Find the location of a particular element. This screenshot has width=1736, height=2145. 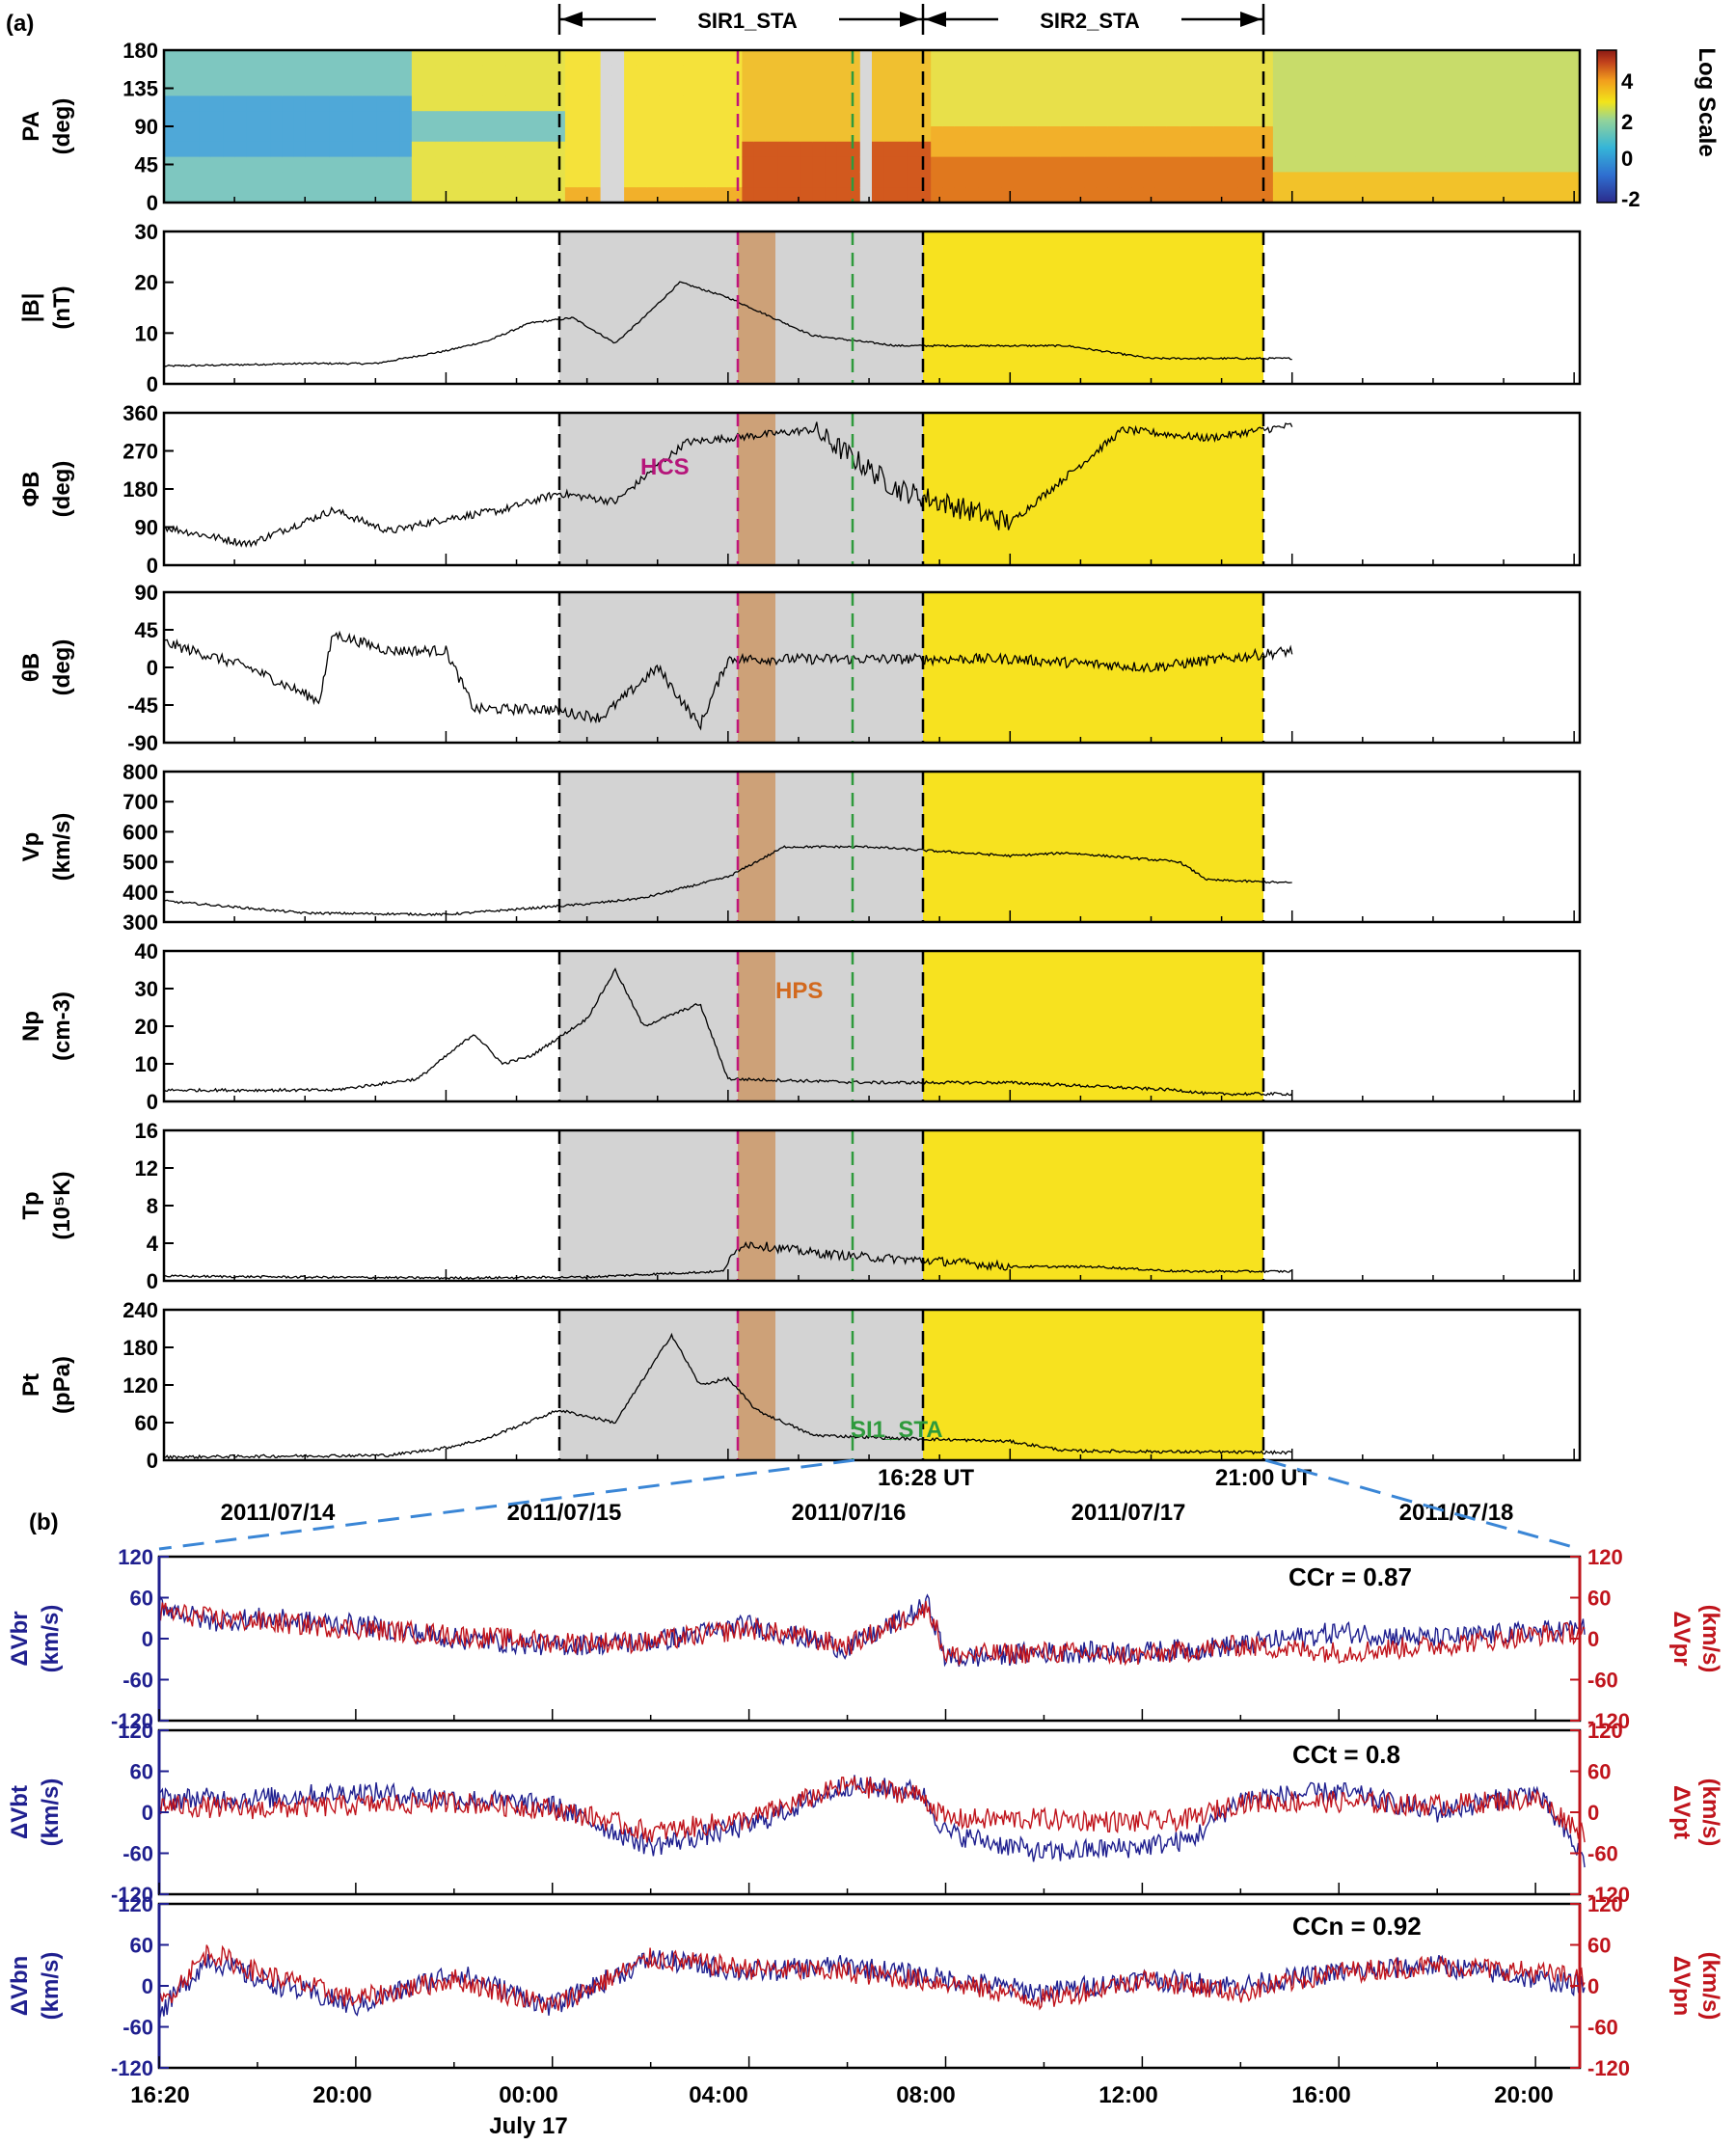

y-tick-label: 4 is located at coordinates (153, 1244).